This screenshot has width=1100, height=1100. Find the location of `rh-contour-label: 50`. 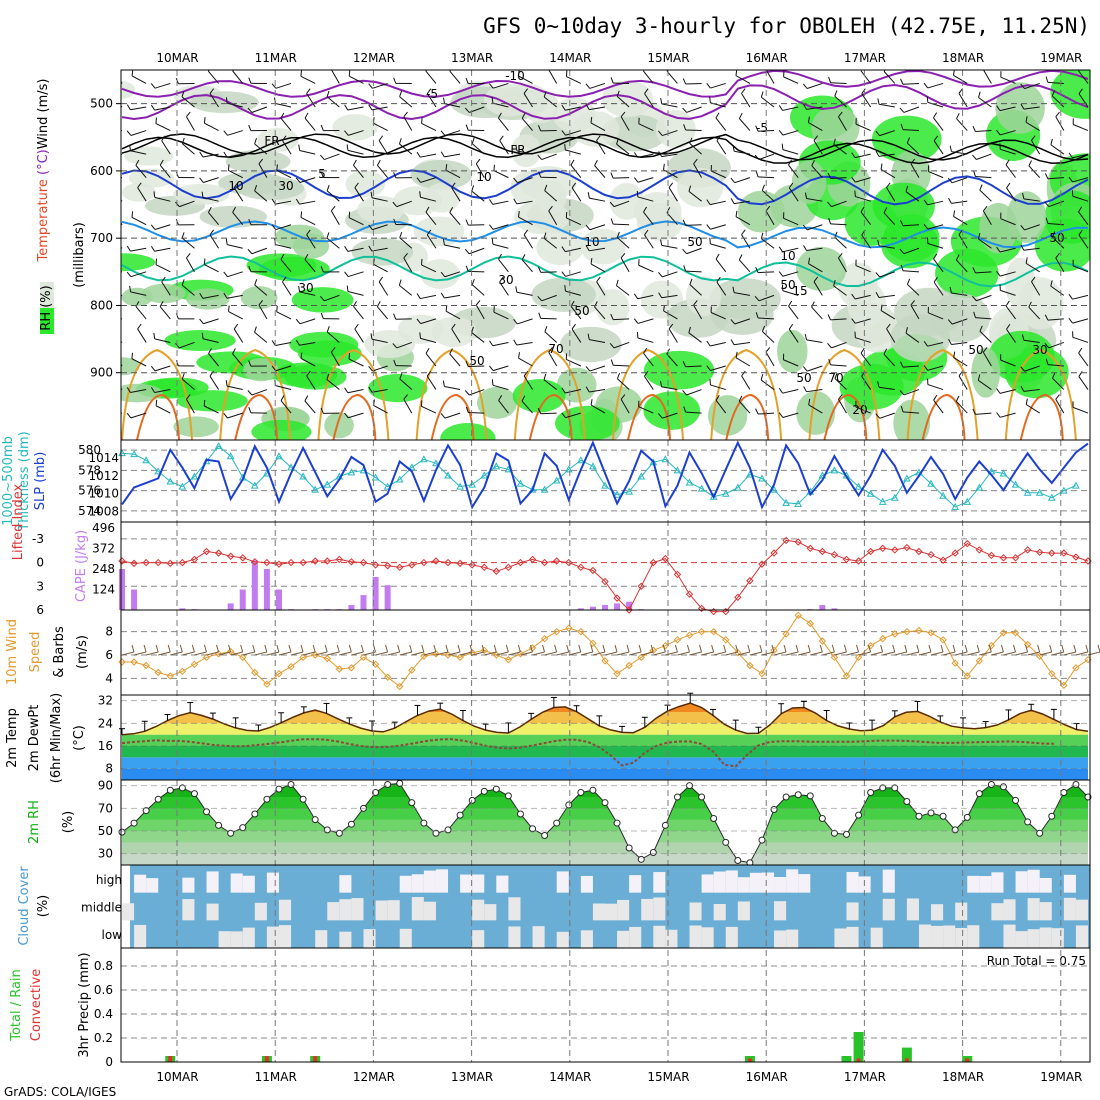

rh-contour-label: 50 is located at coordinates (694, 242).